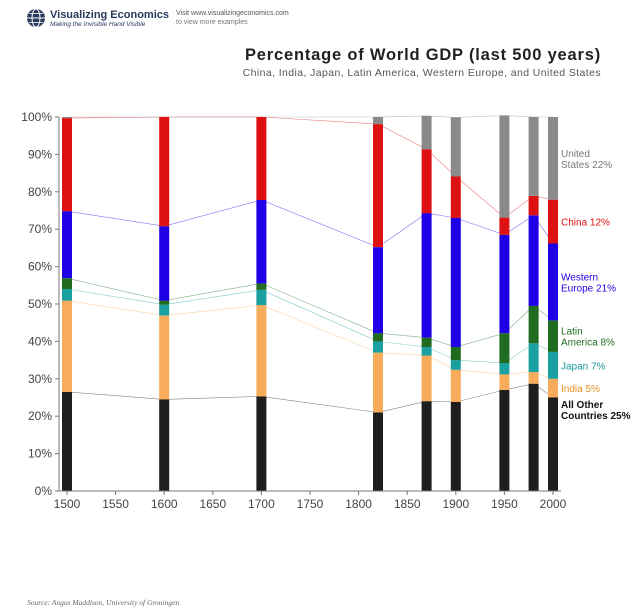 The height and width of the screenshot is (610, 643). Describe the element at coordinates (504, 504) in the screenshot. I see `x-tick-label: 1950` at that location.